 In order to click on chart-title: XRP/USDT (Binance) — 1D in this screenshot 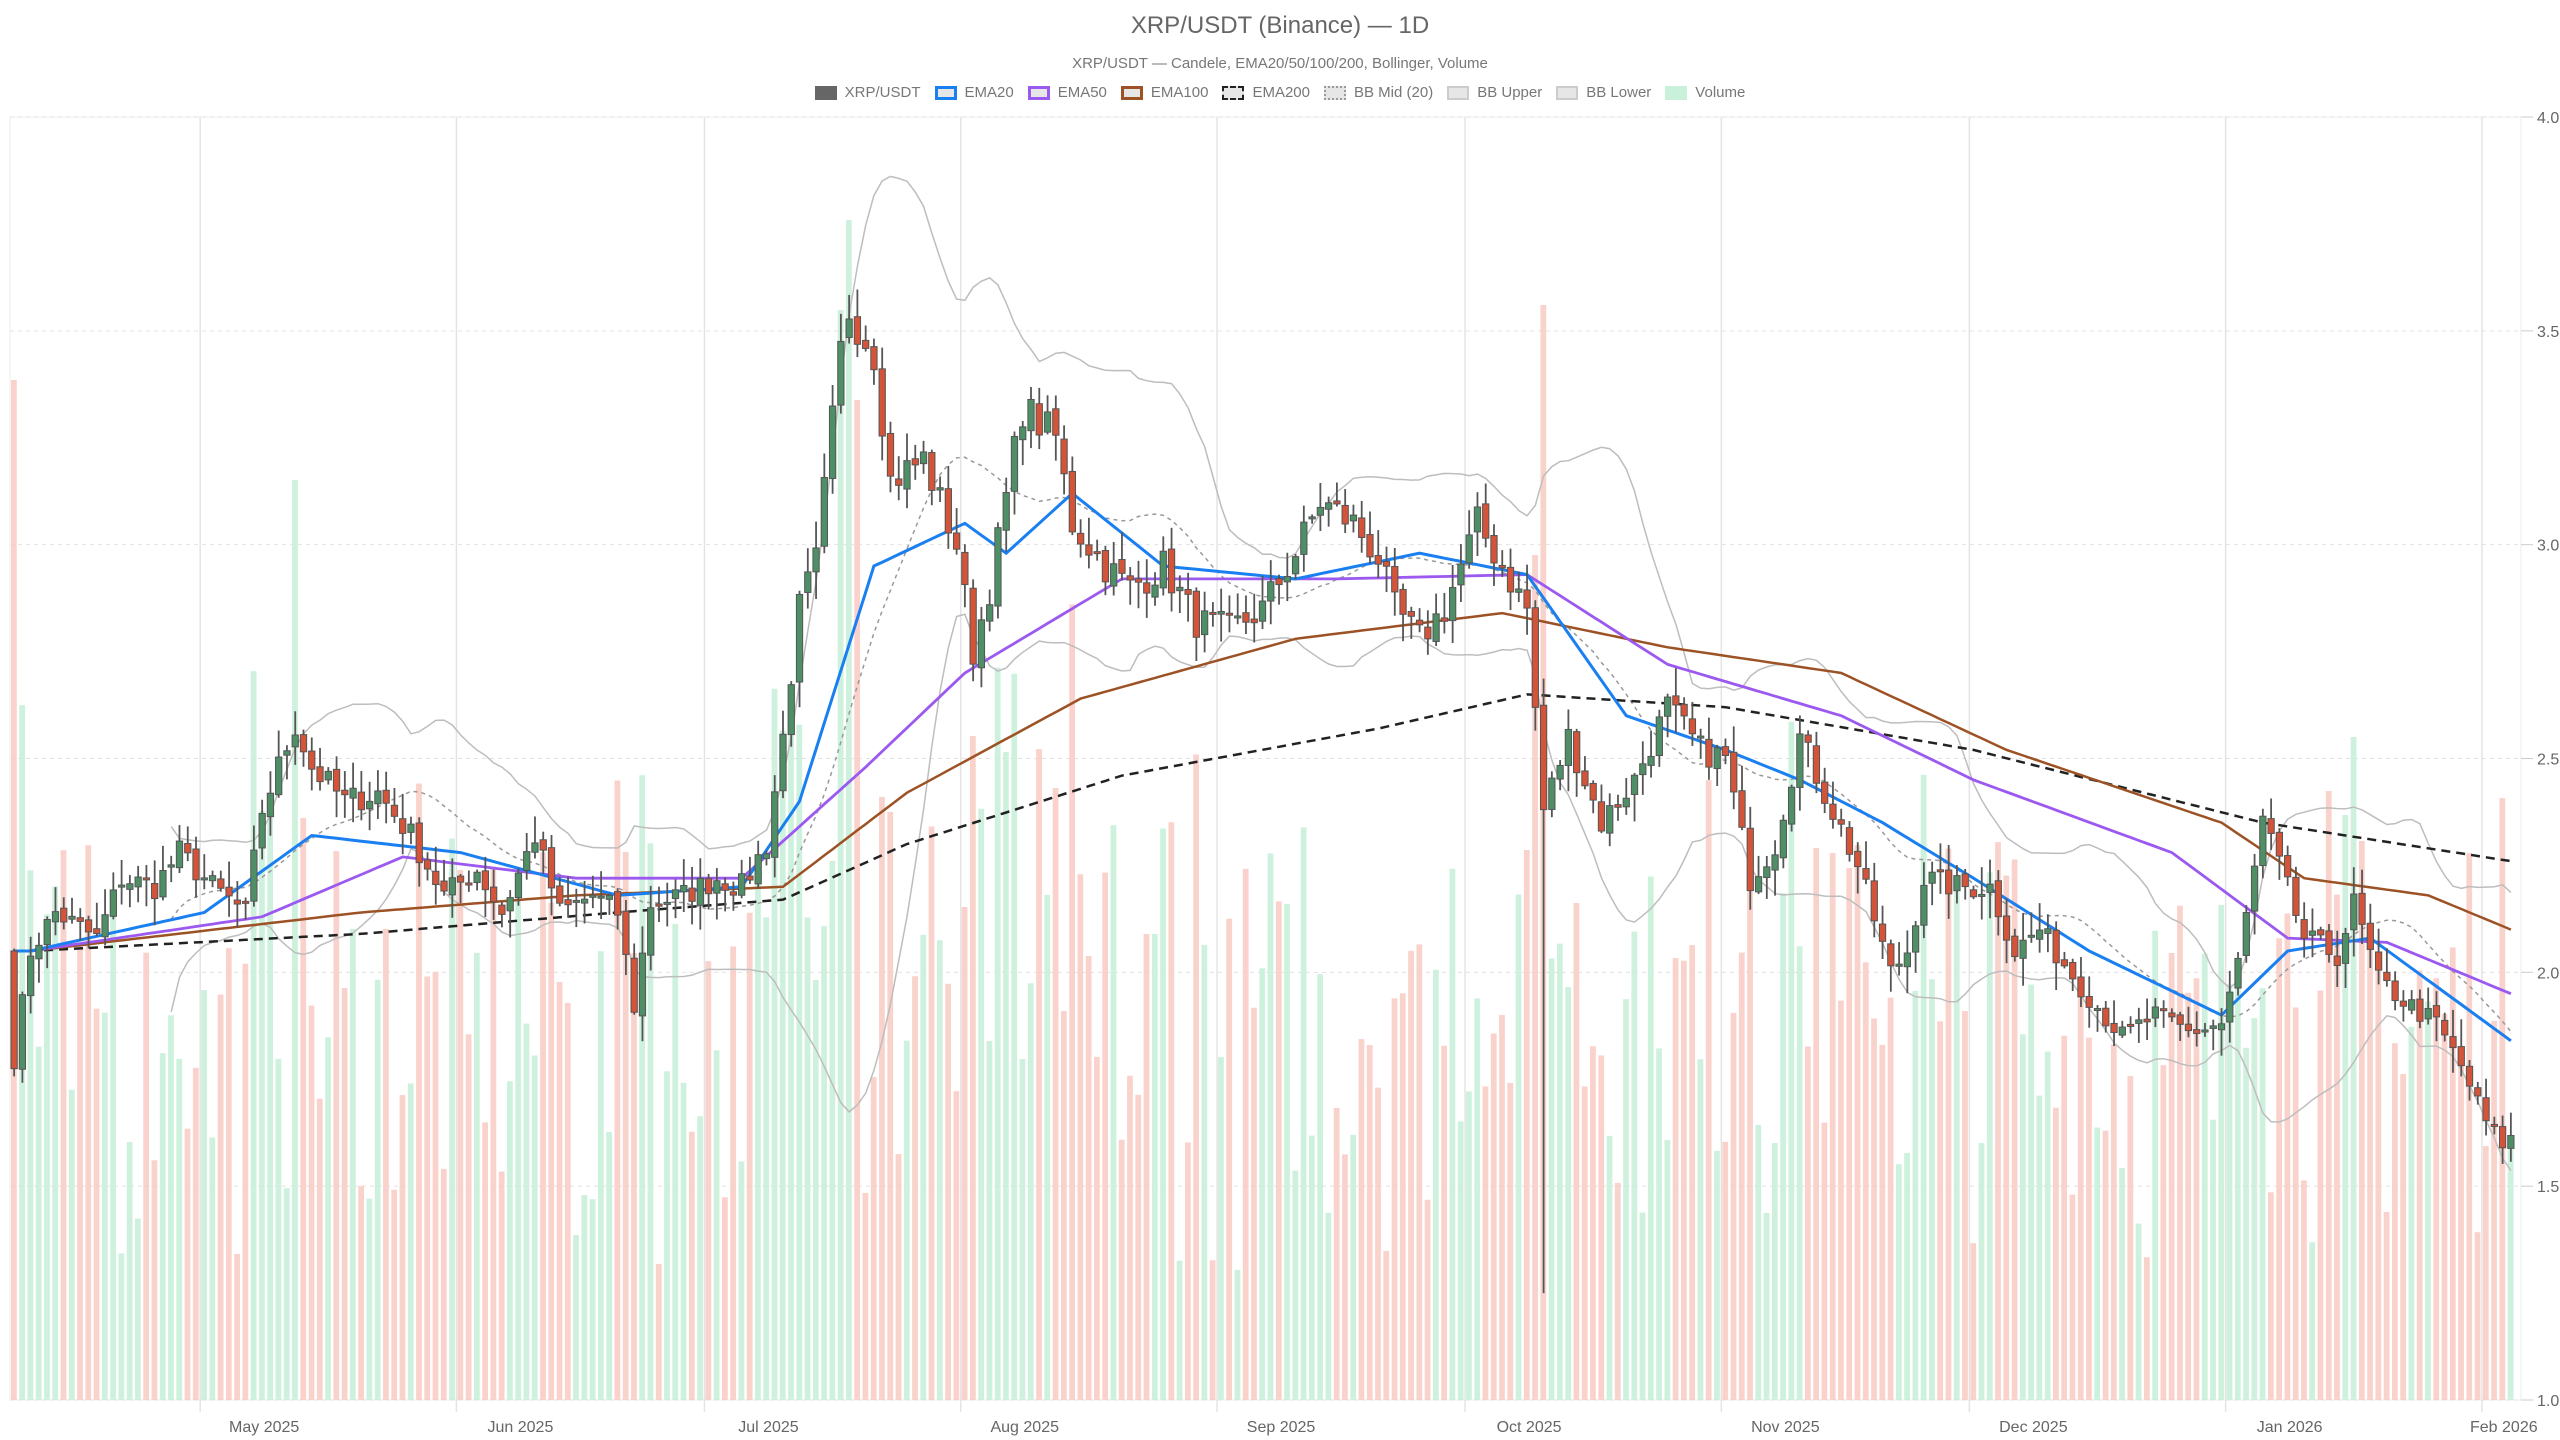, I will do `click(1280, 25)`.